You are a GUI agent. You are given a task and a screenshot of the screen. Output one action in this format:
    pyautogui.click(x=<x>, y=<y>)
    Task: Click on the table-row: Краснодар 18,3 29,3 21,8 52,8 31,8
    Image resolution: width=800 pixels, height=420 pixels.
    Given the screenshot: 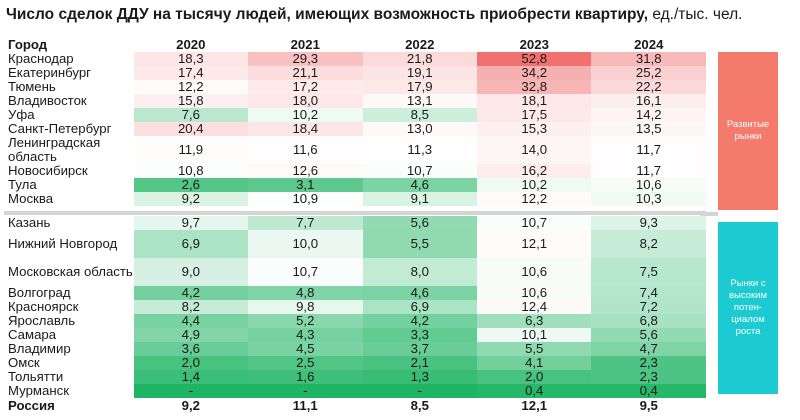 What is the action you would take?
    pyautogui.click(x=355, y=59)
    